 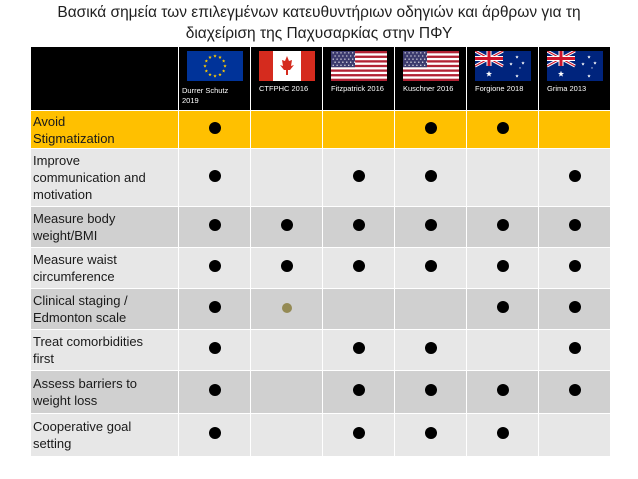 I want to click on source-label-line-1: Grima 2013, so click(x=567, y=88).